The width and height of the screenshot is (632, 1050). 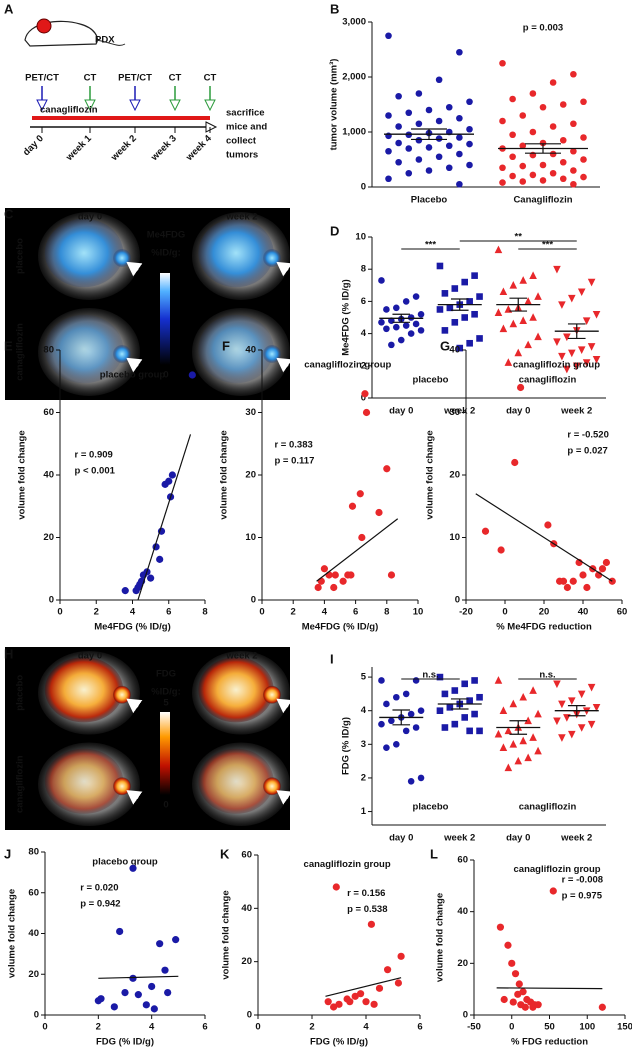 What do you see at coordinates (363, 301) in the screenshot?
I see `y-tick-label: 6` at bounding box center [363, 301].